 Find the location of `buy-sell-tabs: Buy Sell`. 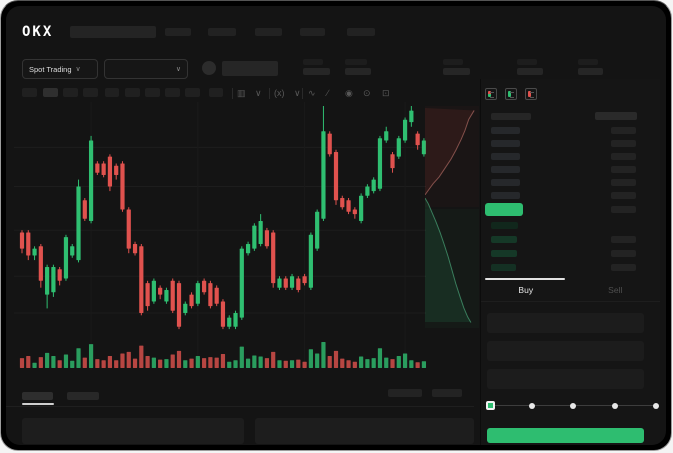

buy-sell-tabs: Buy Sell is located at coordinates (570, 290).